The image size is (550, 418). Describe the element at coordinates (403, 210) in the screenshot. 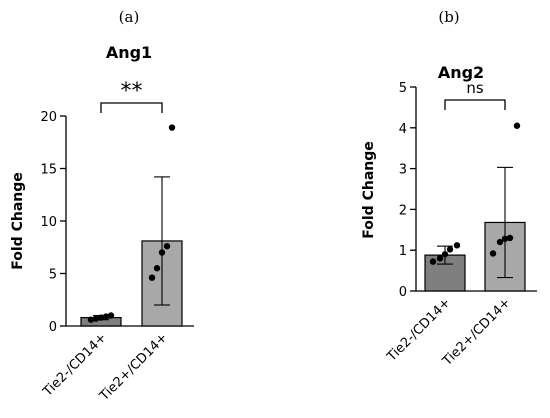

I see `y-tick-label: 2` at that location.